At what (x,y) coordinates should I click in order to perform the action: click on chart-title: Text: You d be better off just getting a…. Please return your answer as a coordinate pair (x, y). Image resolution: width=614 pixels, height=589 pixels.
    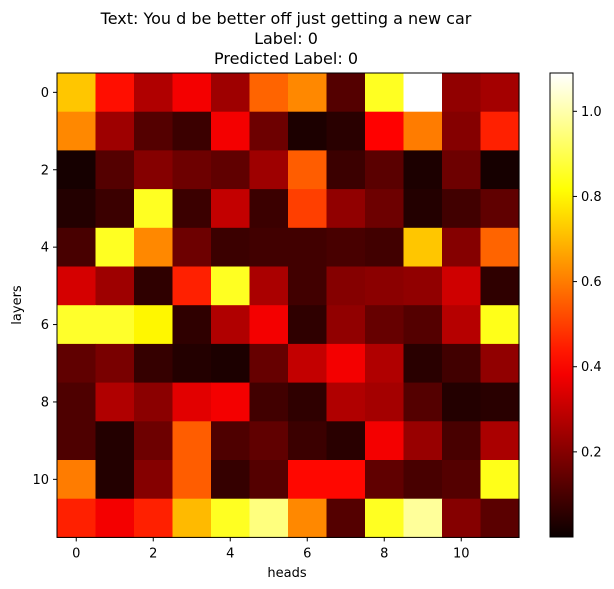
    Looking at the image, I should click on (286, 38).